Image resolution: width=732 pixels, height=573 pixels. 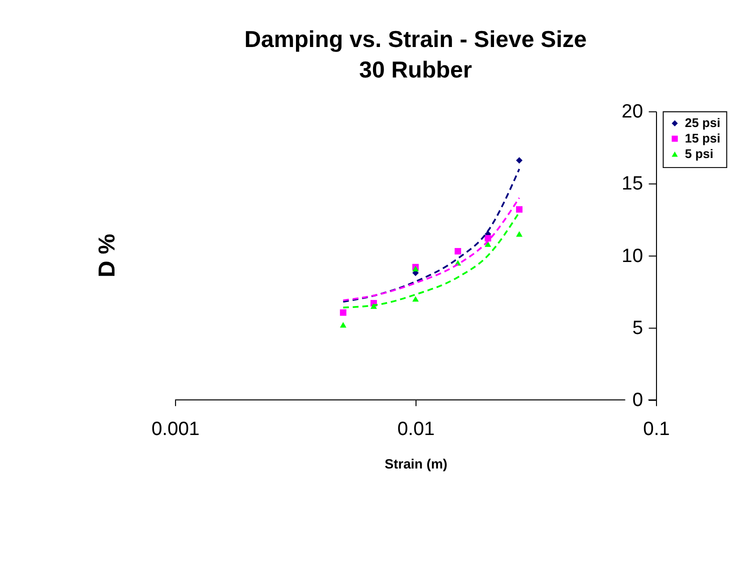 I want to click on y-tick-label: 5, so click(x=638, y=328).